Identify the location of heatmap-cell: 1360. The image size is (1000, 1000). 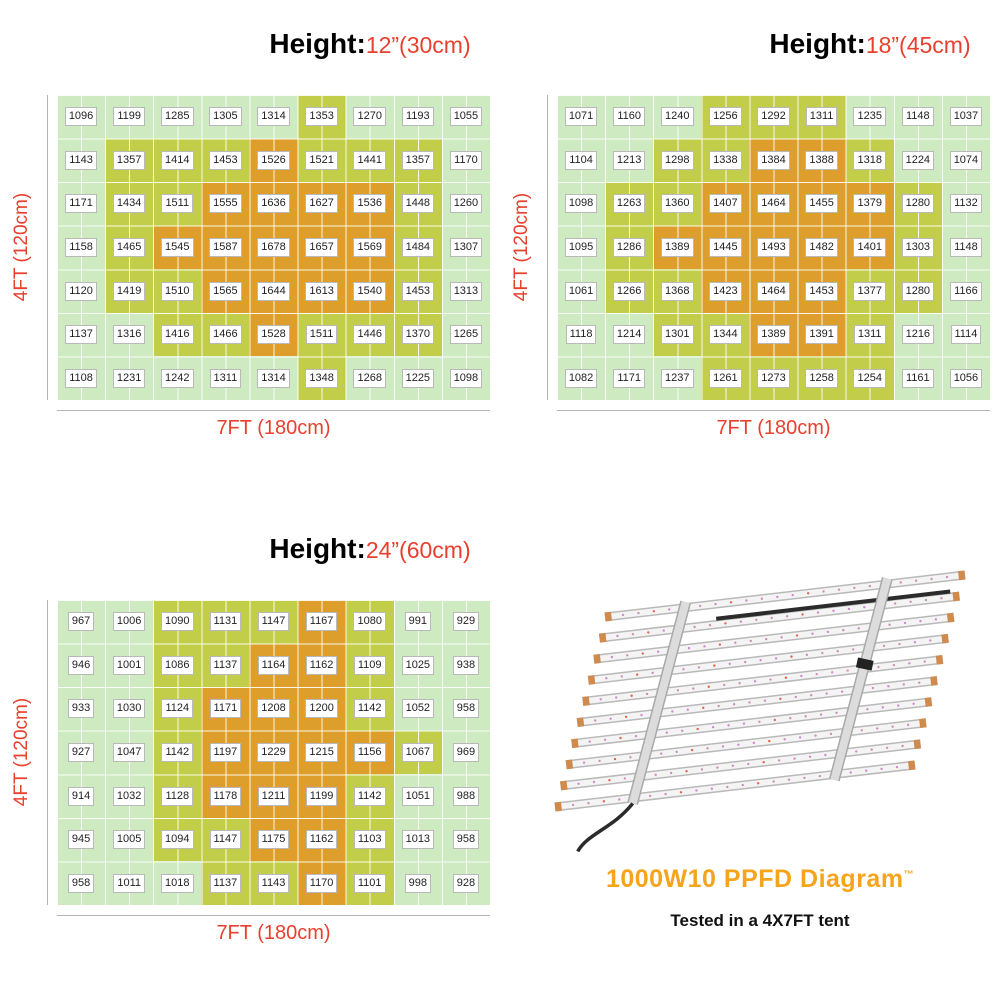
(677, 204).